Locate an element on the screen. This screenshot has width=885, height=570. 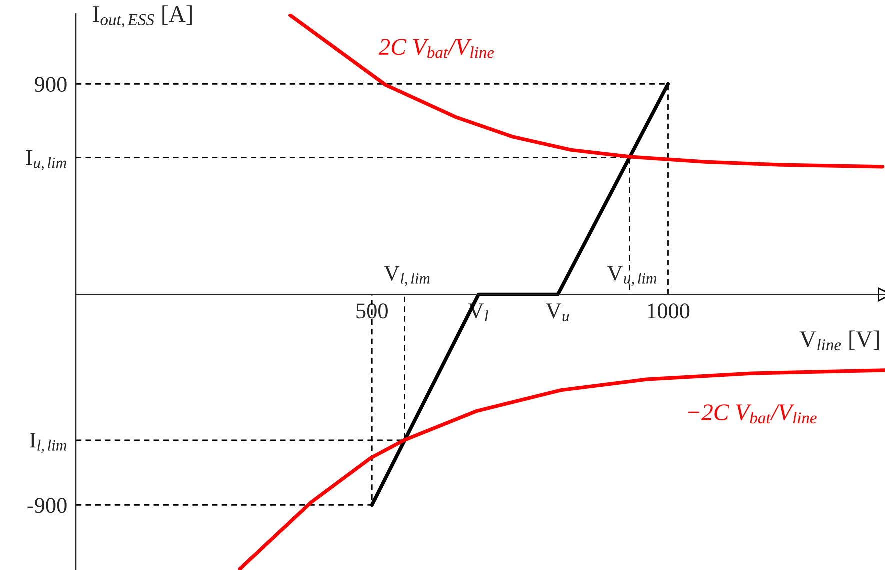
series-label: 2C V$_{bat}$/V$_{line}$ is located at coordinates (436, 48).